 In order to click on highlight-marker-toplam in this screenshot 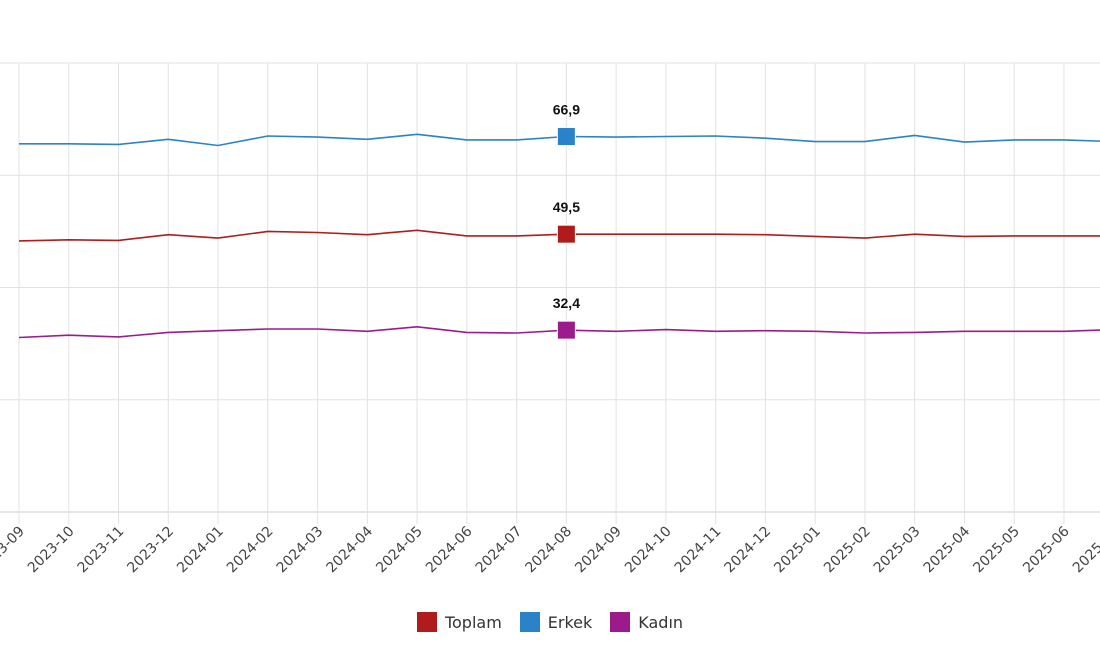, I will do `click(566, 234)`.